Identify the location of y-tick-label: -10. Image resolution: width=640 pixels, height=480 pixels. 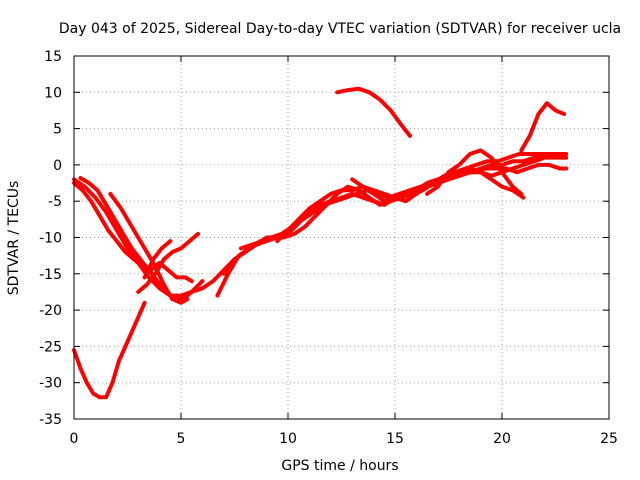
(50, 239).